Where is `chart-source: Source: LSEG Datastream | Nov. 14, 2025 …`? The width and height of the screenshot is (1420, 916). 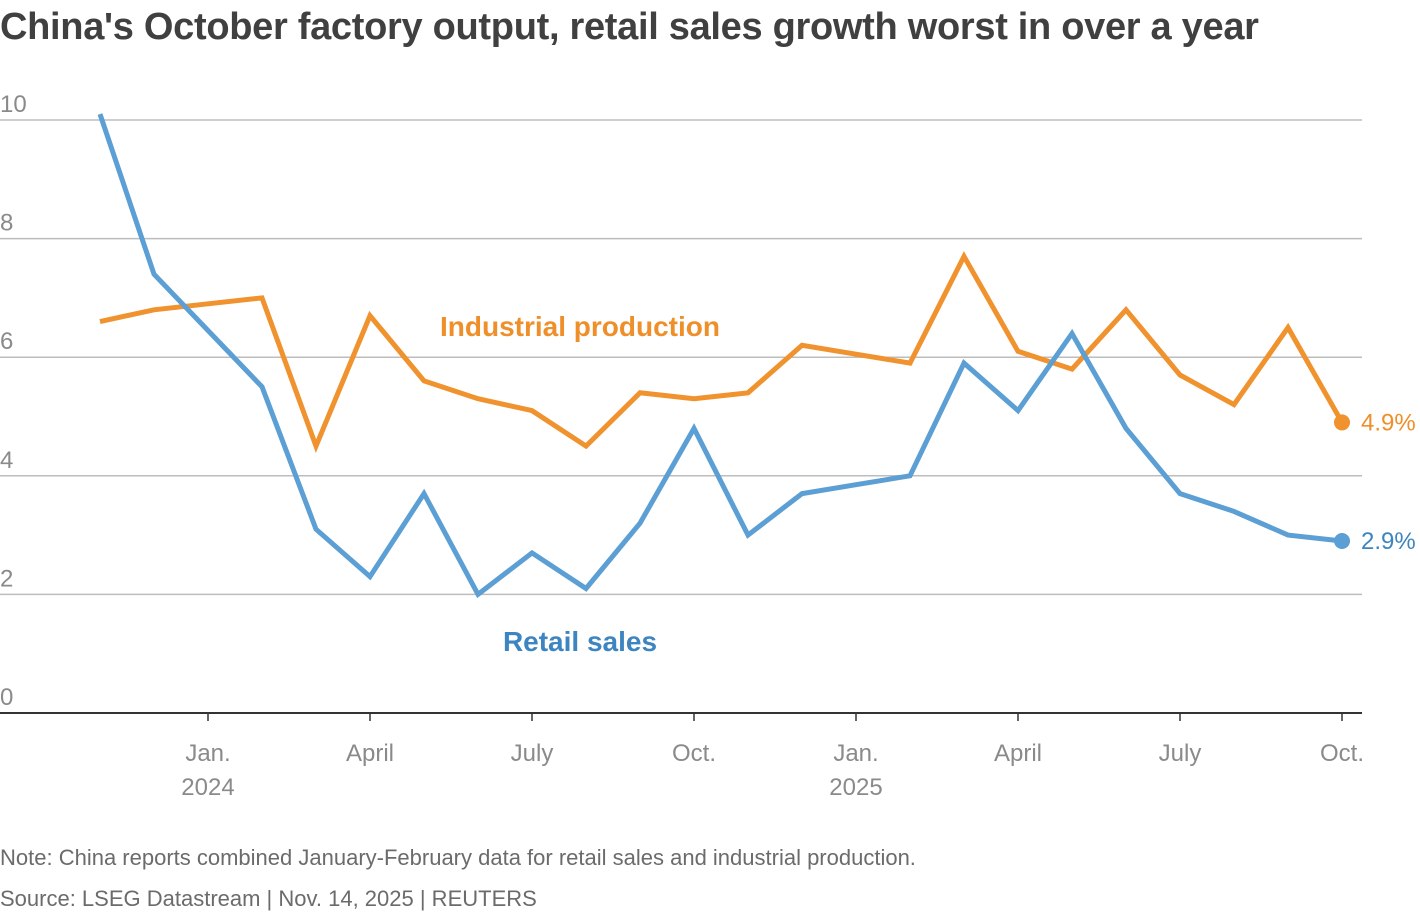
chart-source: Source: LSEG Datastream | Nov. 14, 2025 … is located at coordinates (268, 898).